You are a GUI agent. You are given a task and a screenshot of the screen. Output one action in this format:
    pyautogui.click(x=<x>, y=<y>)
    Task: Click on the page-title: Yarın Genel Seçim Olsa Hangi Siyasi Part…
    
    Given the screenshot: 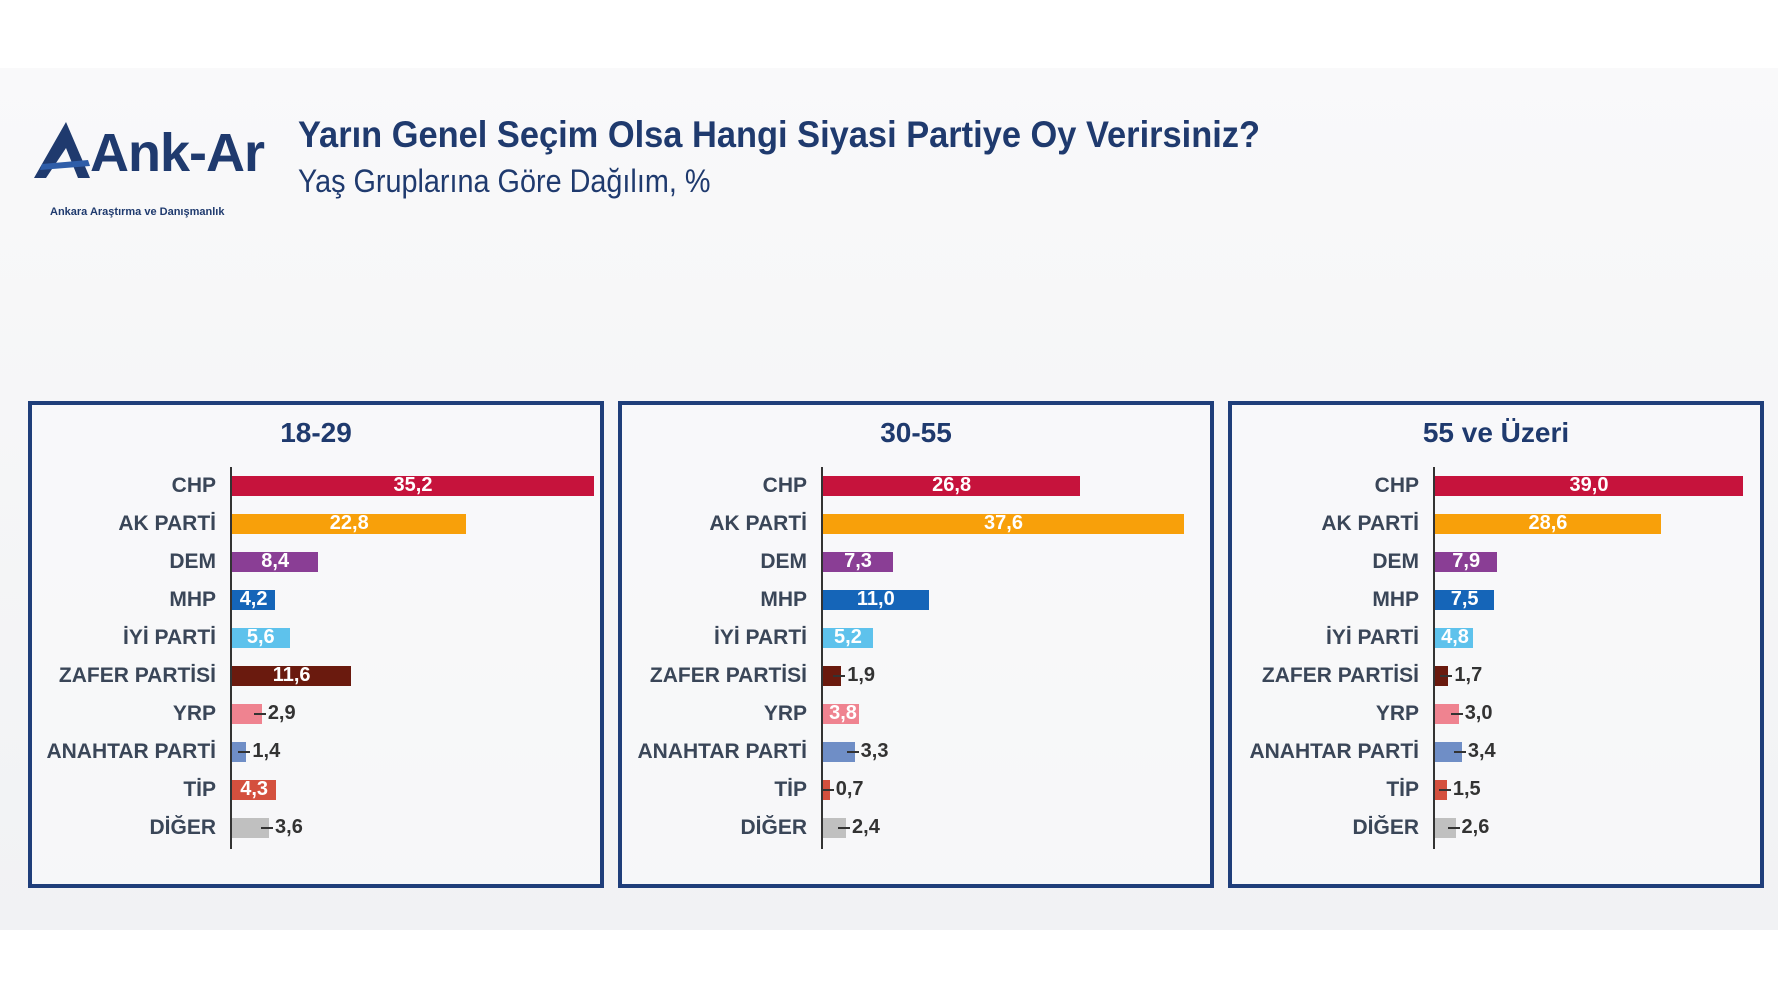 What is the action you would take?
    pyautogui.click(x=779, y=134)
    